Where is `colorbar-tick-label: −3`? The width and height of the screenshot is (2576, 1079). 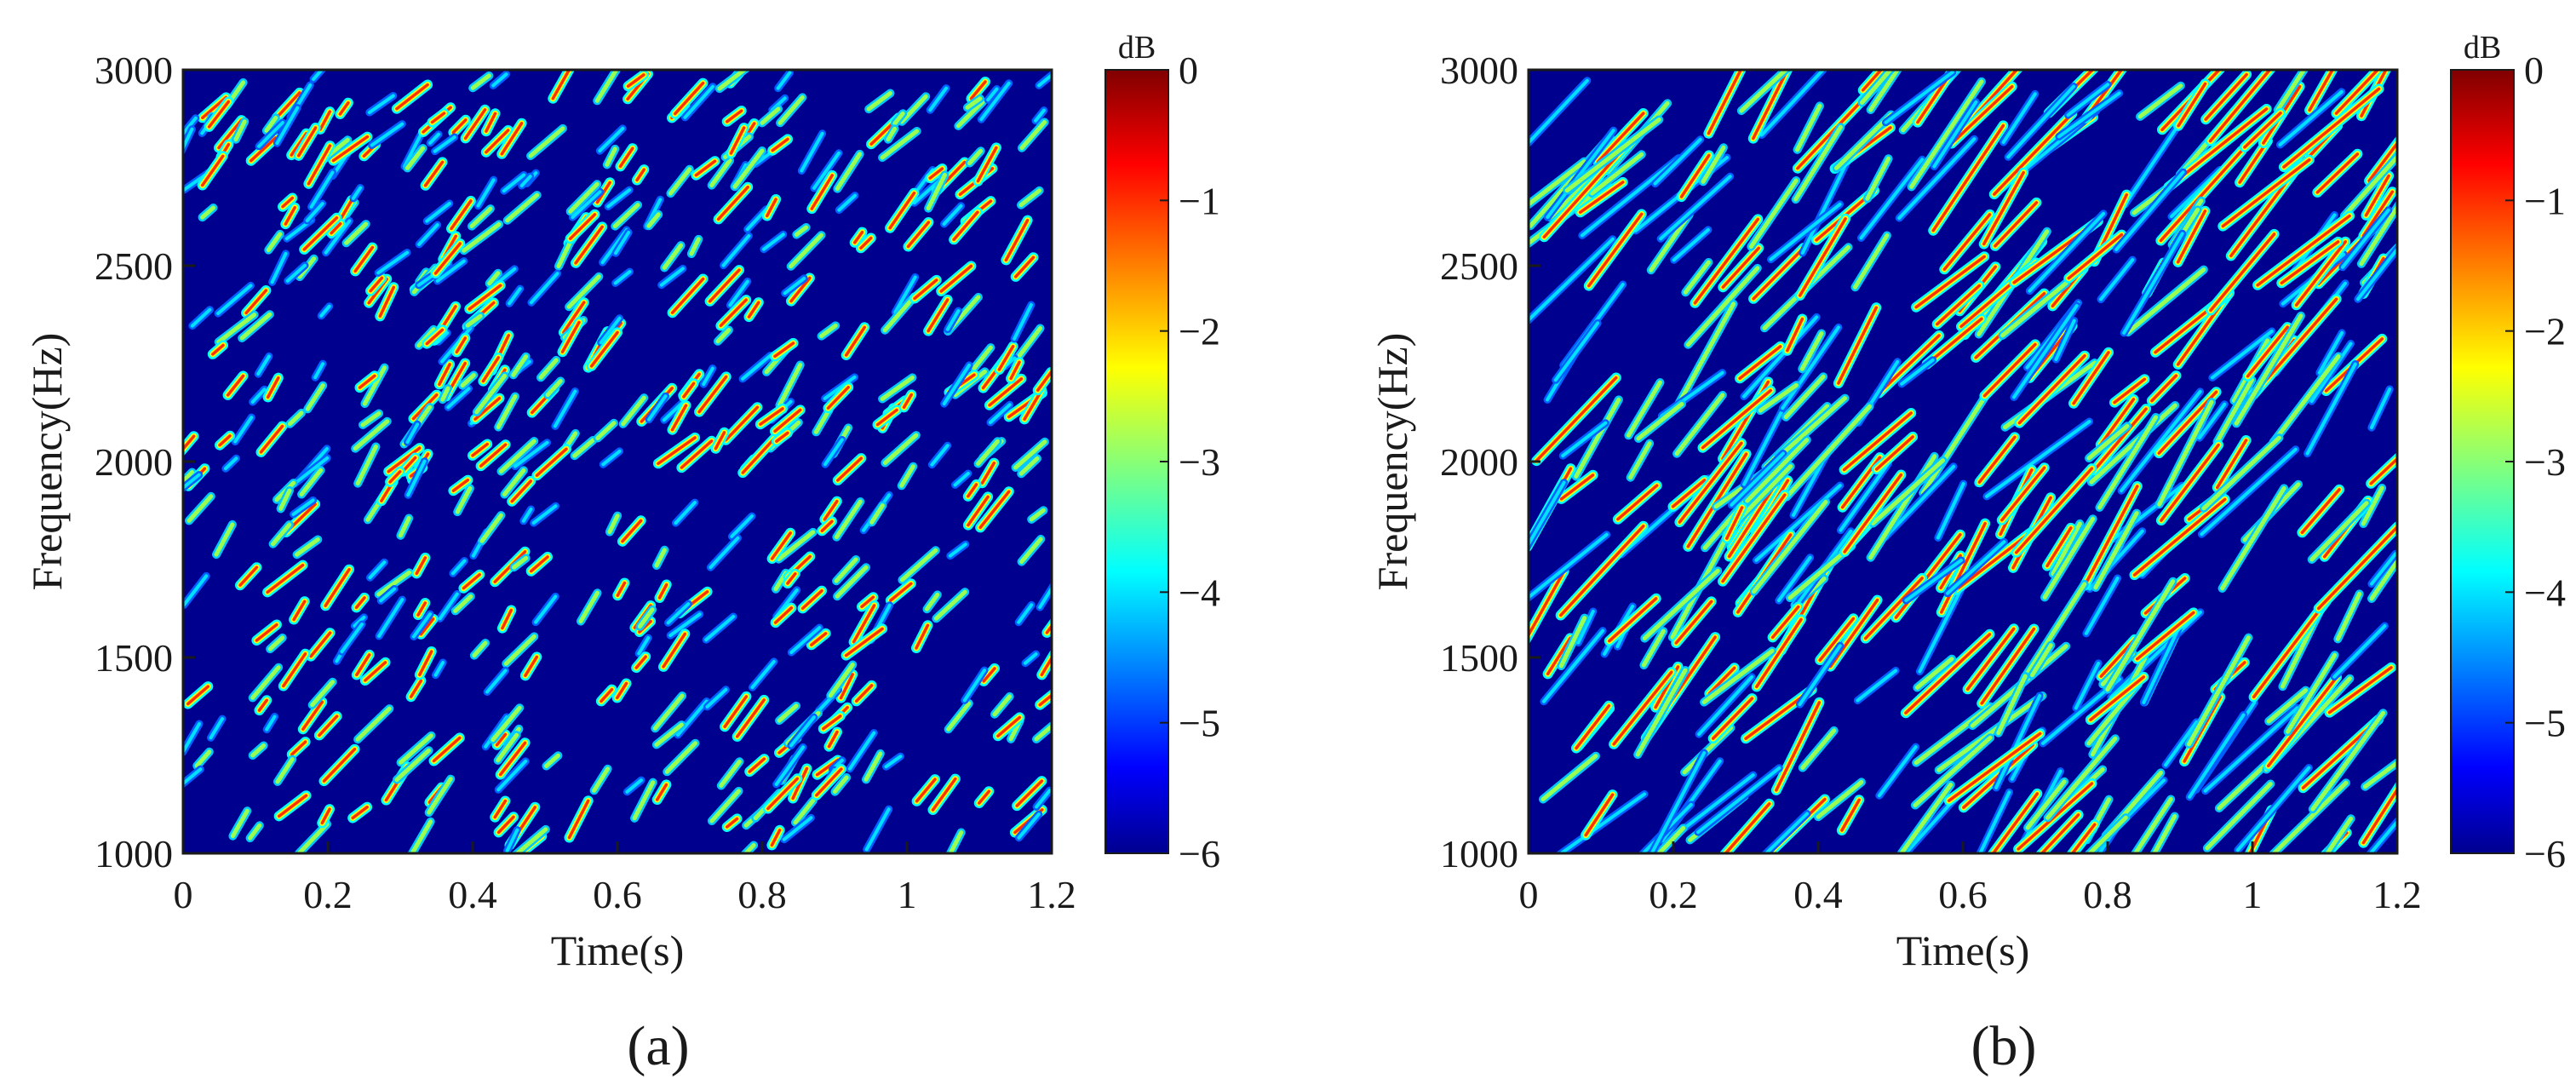 colorbar-tick-label: −3 is located at coordinates (2545, 462).